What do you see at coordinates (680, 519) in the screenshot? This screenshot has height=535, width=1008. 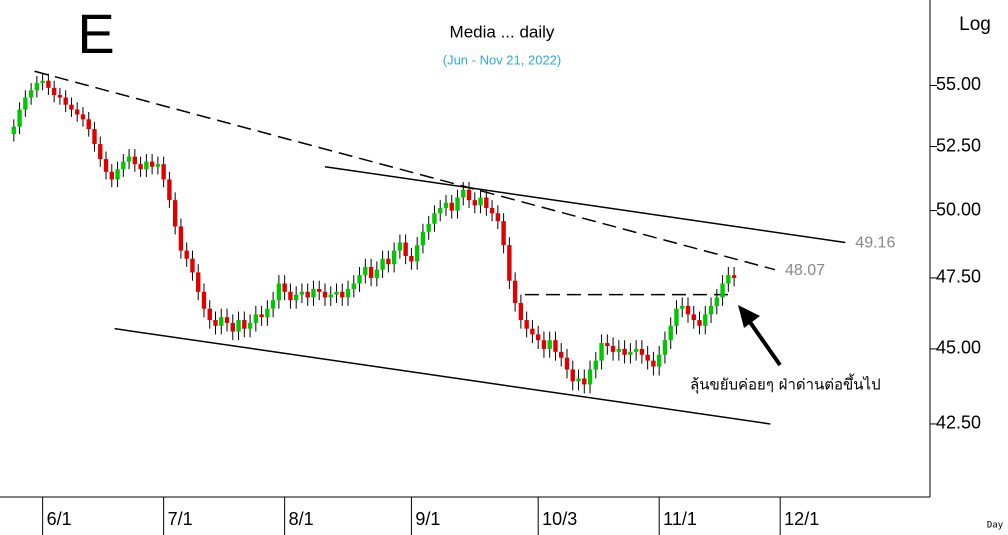 I see `x-tick-label: 11/1` at bounding box center [680, 519].